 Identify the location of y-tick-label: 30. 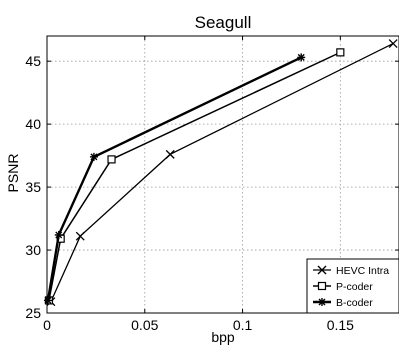
(33, 250).